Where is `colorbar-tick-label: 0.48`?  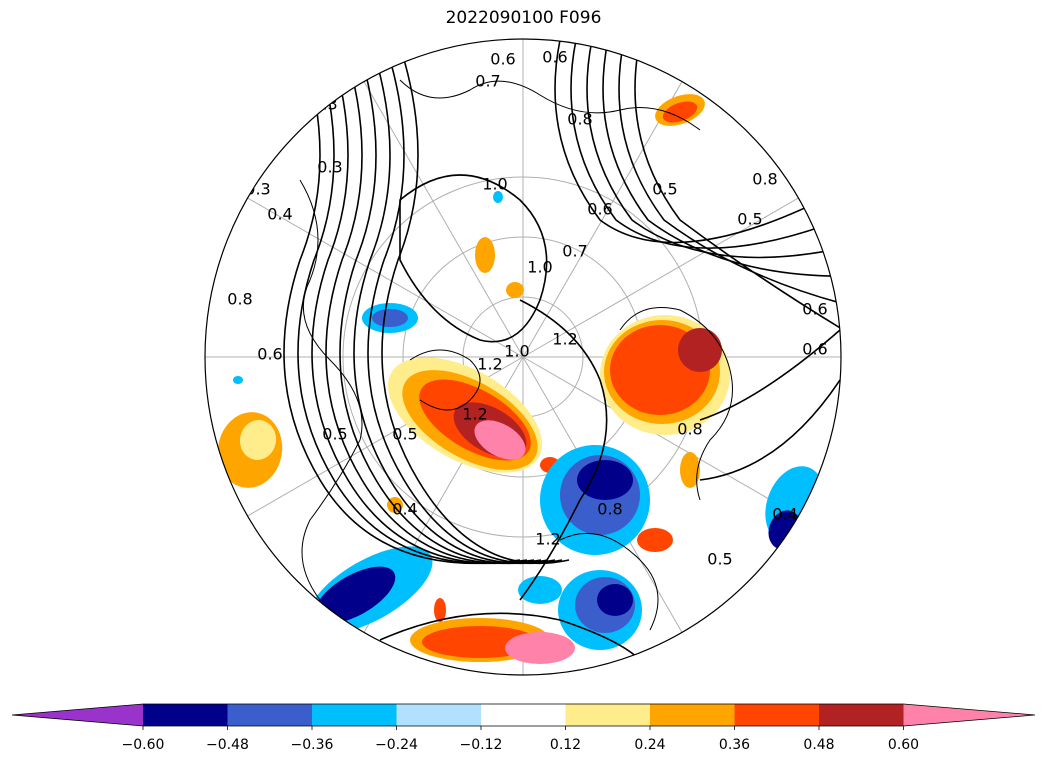 colorbar-tick-label: 0.48 is located at coordinates (819, 745).